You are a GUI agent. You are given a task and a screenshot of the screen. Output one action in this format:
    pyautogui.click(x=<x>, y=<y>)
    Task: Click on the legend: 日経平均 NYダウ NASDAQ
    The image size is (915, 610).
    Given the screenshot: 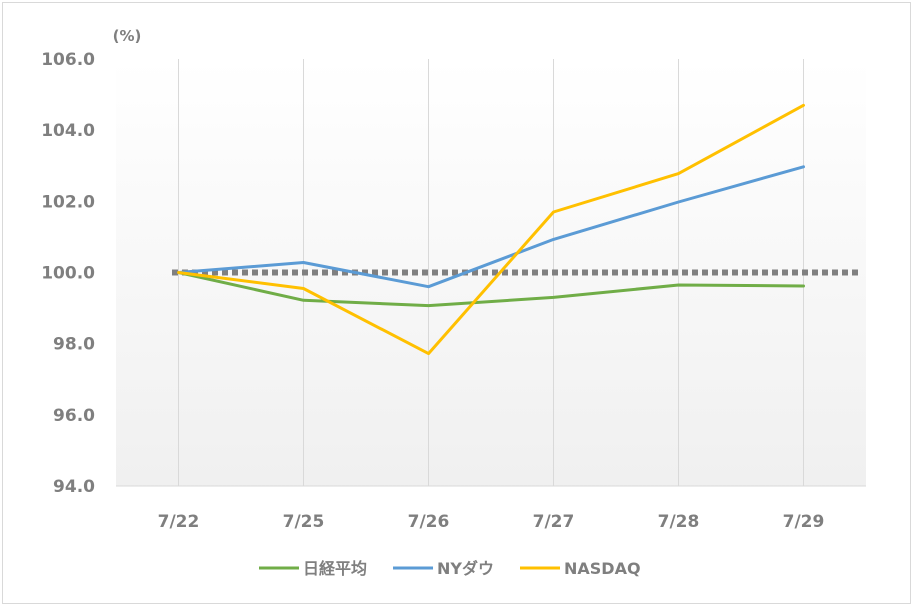 What is the action you would take?
    pyautogui.click(x=450, y=568)
    